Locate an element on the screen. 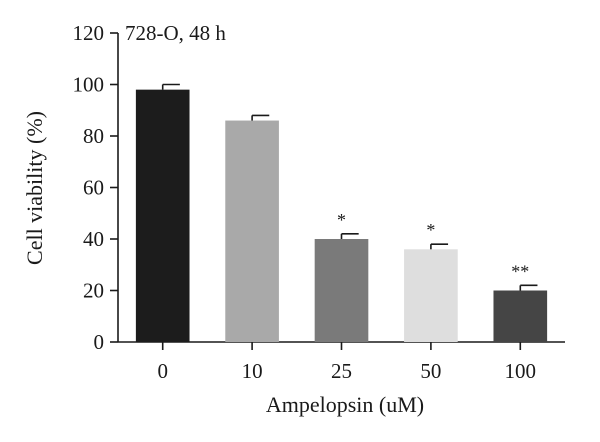  x-axis-title: Ampelopsin (uM) is located at coordinates (345, 404).